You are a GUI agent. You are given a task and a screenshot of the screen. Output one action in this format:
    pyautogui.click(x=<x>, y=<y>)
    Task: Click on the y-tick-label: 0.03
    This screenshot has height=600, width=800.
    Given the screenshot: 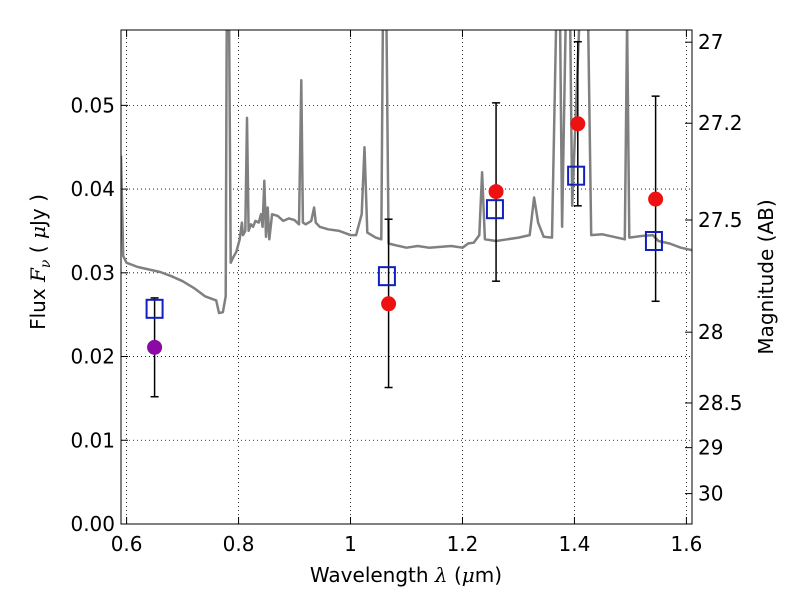 What is the action you would take?
    pyautogui.click(x=92, y=273)
    